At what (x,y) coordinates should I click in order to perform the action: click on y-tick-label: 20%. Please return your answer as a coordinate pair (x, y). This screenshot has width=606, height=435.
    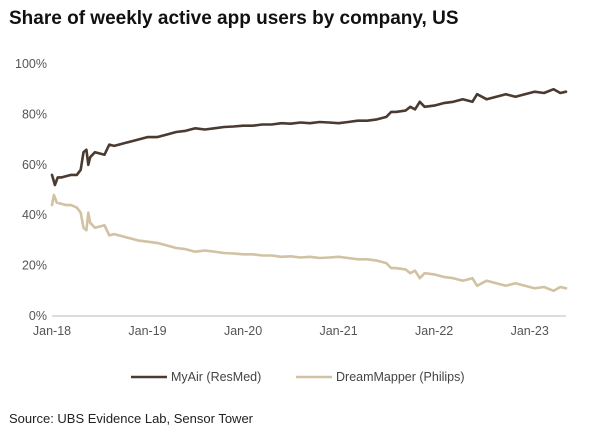
    Looking at the image, I should click on (34, 266).